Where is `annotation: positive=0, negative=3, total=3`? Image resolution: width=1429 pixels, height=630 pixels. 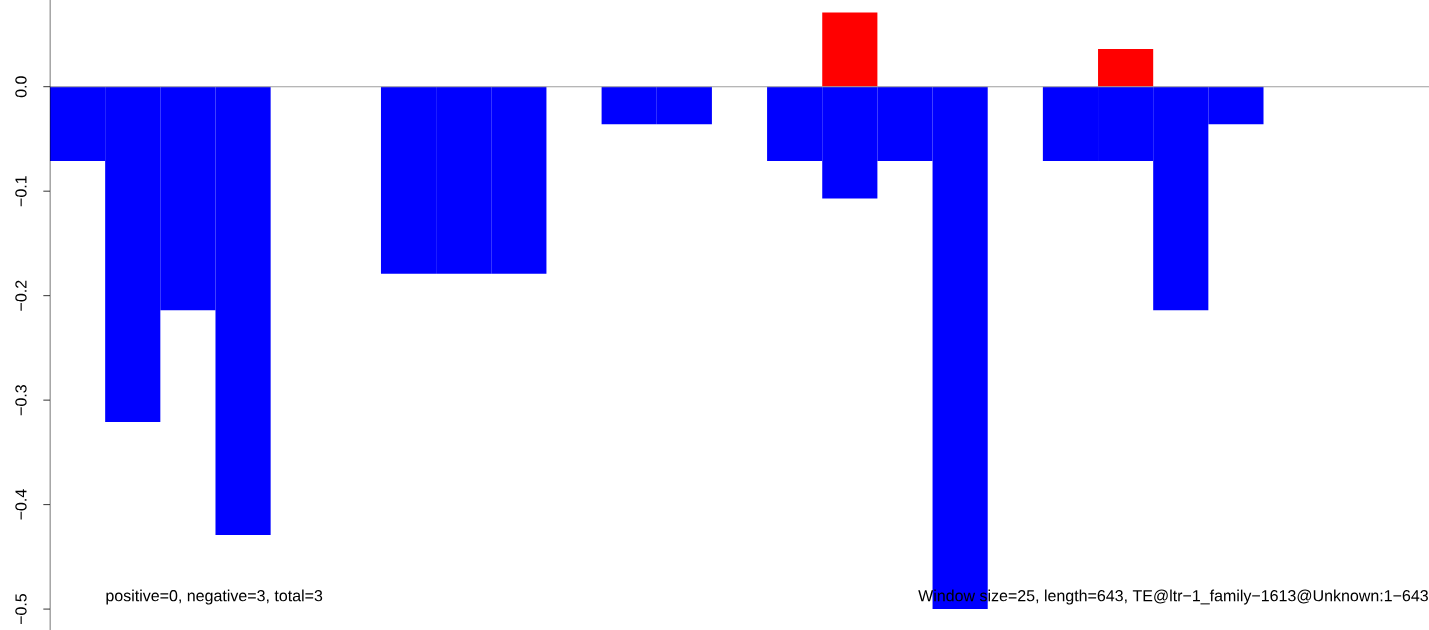 annotation: positive=0, negative=3, total=3 is located at coordinates (214, 597).